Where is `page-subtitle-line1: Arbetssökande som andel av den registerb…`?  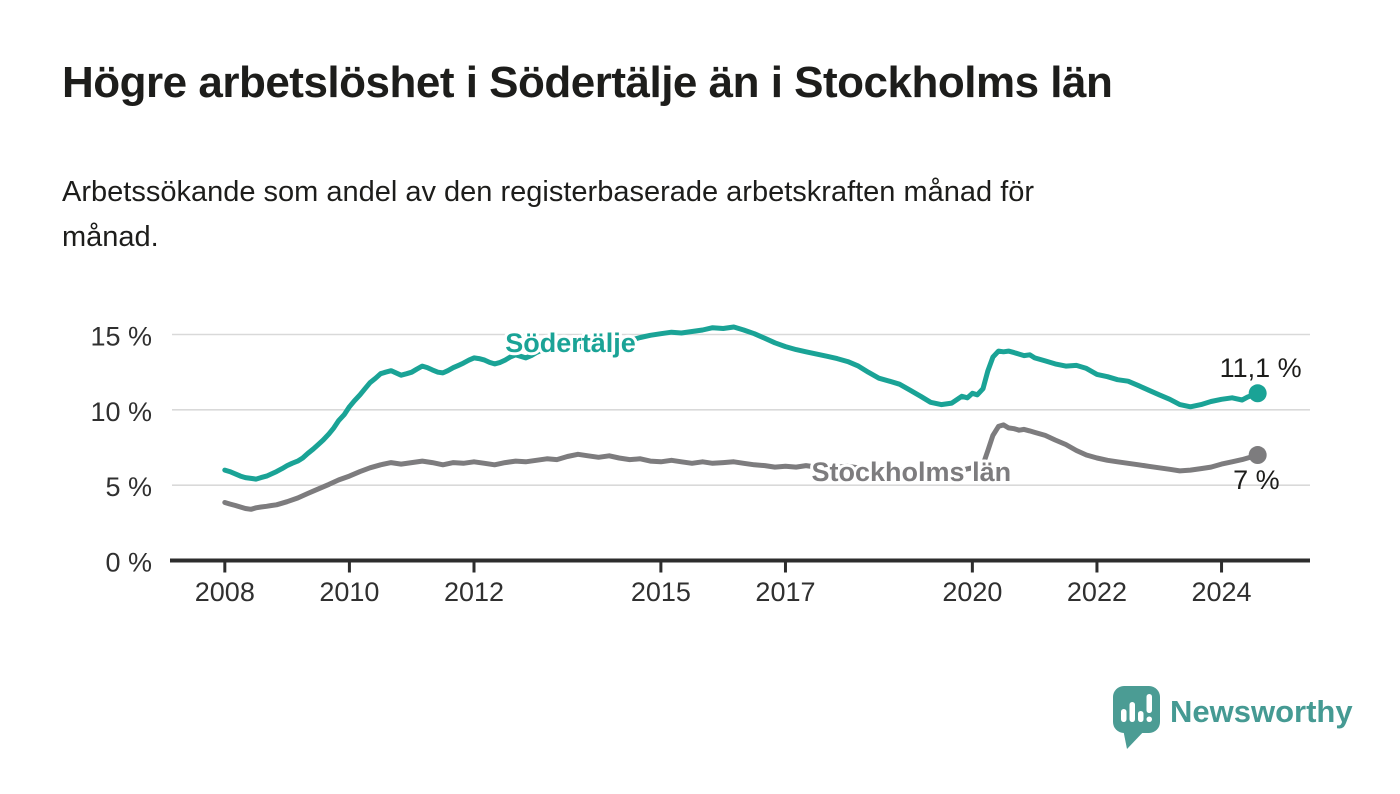 page-subtitle-line1: Arbetssökande som andel av den registerb… is located at coordinates (548, 192).